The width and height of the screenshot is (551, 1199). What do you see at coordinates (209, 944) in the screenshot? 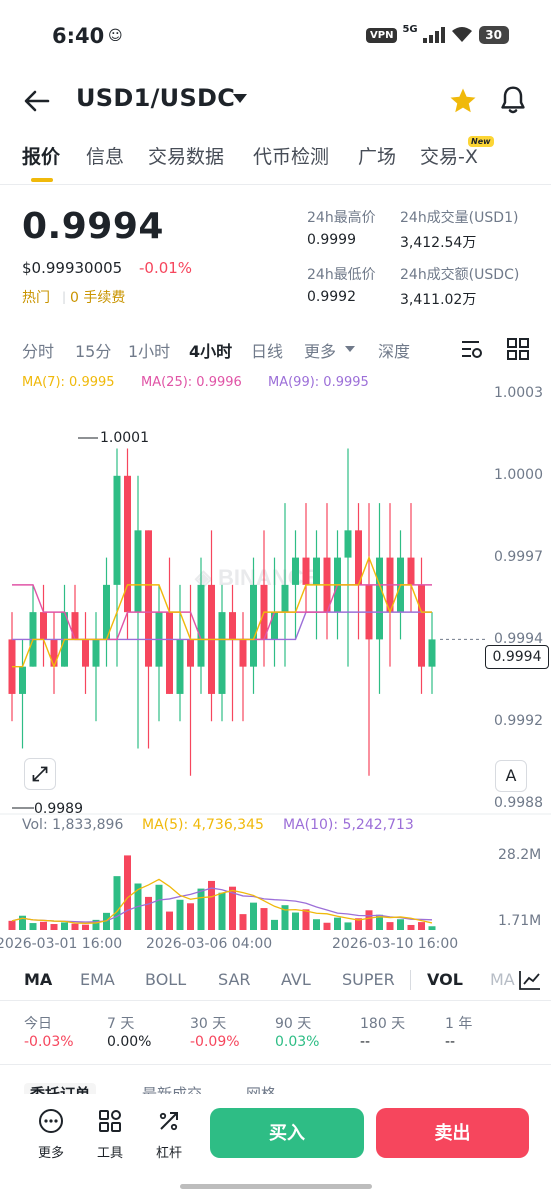
I see `time-axis-label: 2026-03-06 04:00` at bounding box center [209, 944].